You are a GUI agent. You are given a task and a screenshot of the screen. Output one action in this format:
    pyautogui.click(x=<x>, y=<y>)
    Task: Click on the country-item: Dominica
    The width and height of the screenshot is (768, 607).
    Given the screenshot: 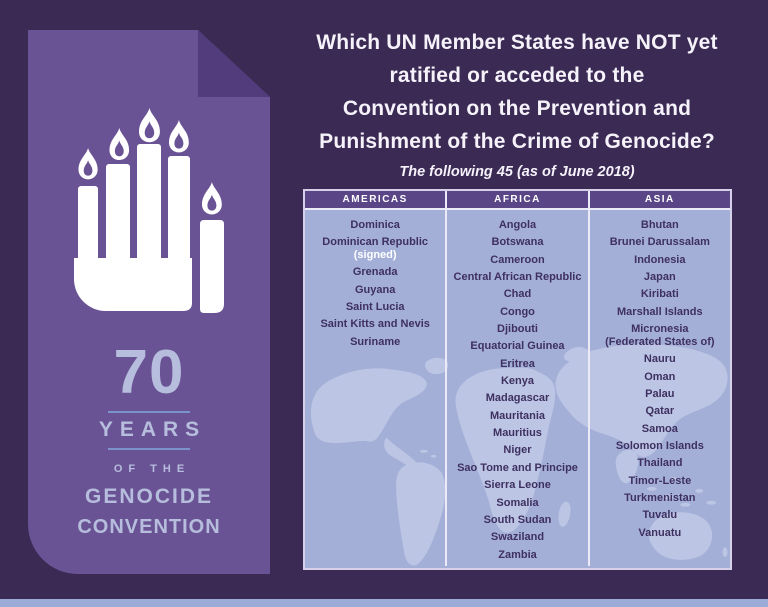 What is the action you would take?
    pyautogui.click(x=375, y=225)
    